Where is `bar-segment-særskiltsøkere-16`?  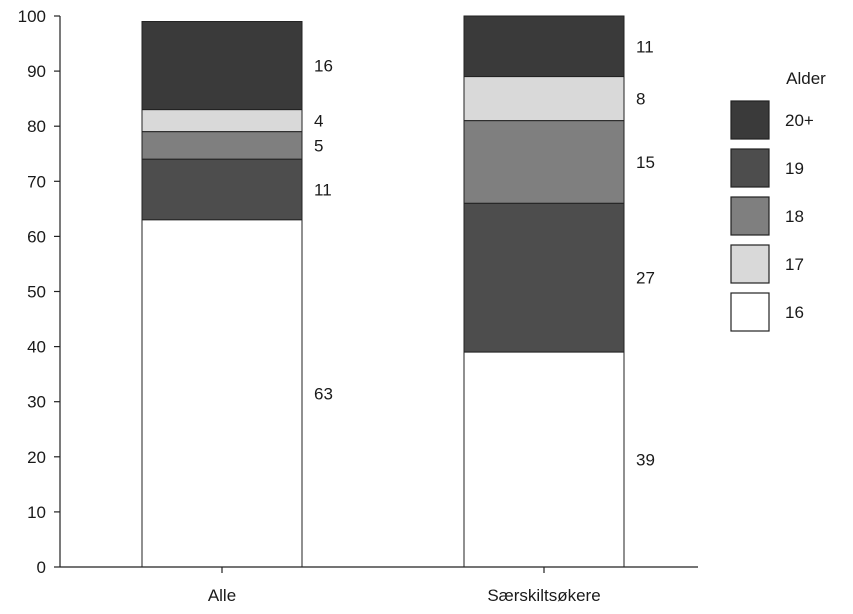 bar-segment-særskiltsøkere-16 is located at coordinates (544, 459).